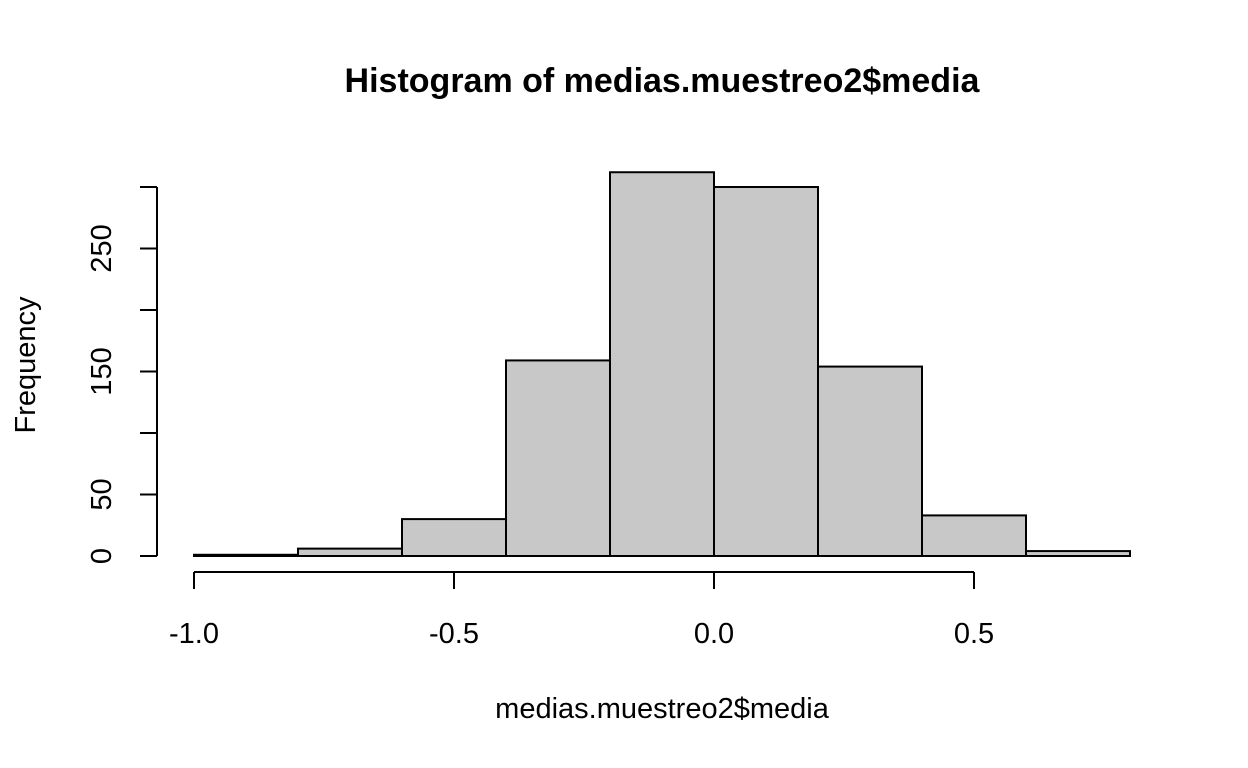 The image size is (1248, 768). Describe the element at coordinates (122, 375) in the screenshot. I see `y-axis: 0 50 150 250` at that location.